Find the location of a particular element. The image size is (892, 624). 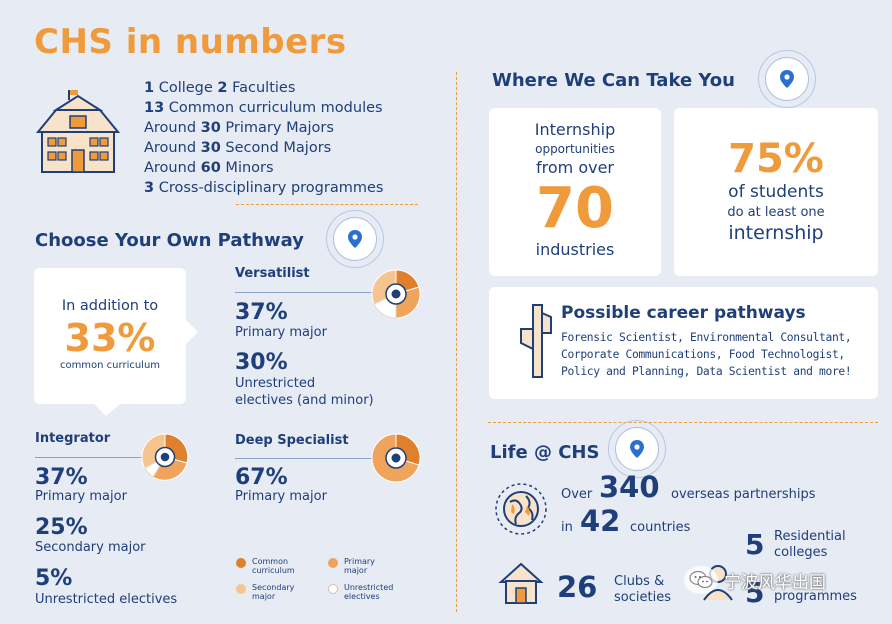

residential-text-line: Residential is located at coordinates (810, 536).